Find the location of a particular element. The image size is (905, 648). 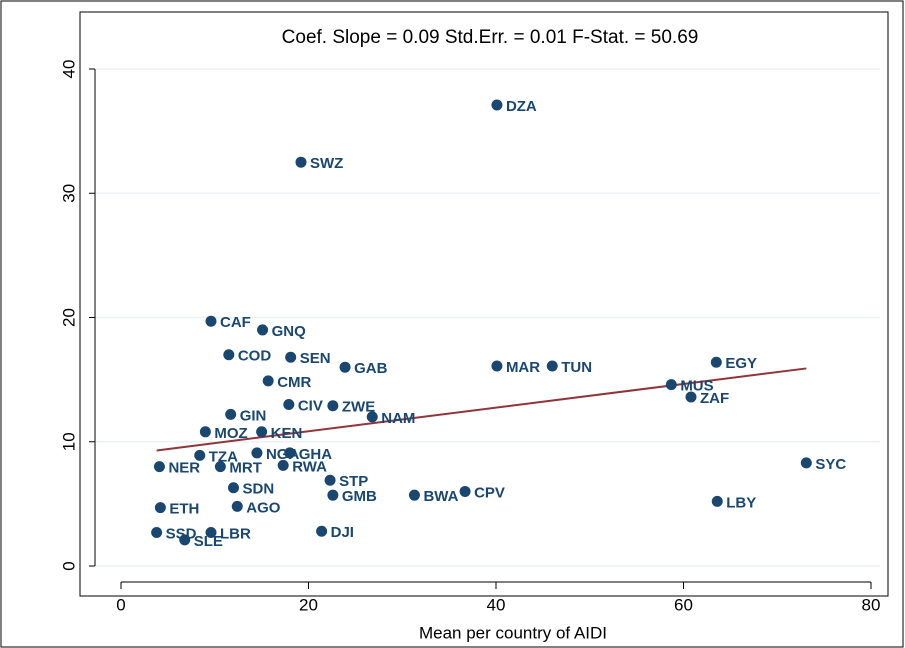

point-label: GNQ is located at coordinates (289, 331).